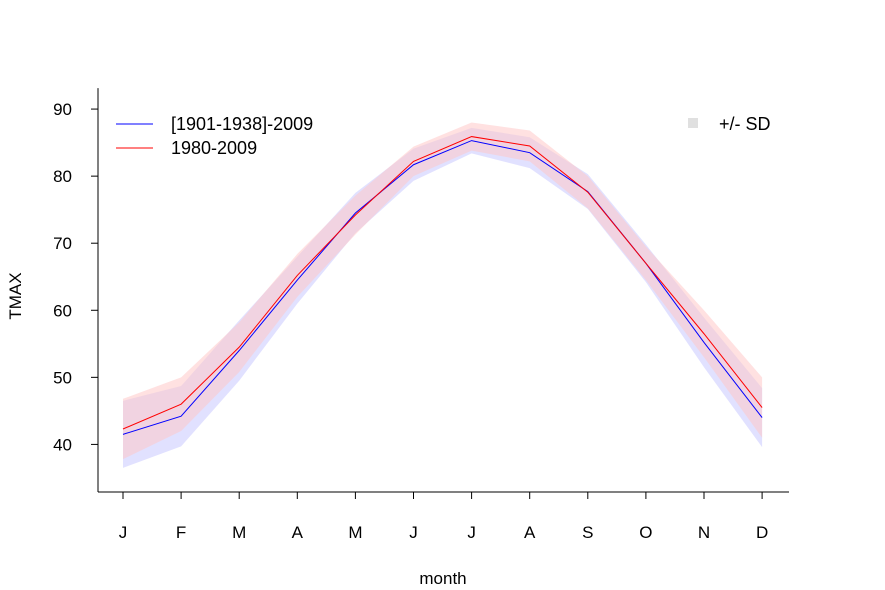 The height and width of the screenshot is (590, 885). I want to click on sd-legend: +/- SD, so click(729, 124).